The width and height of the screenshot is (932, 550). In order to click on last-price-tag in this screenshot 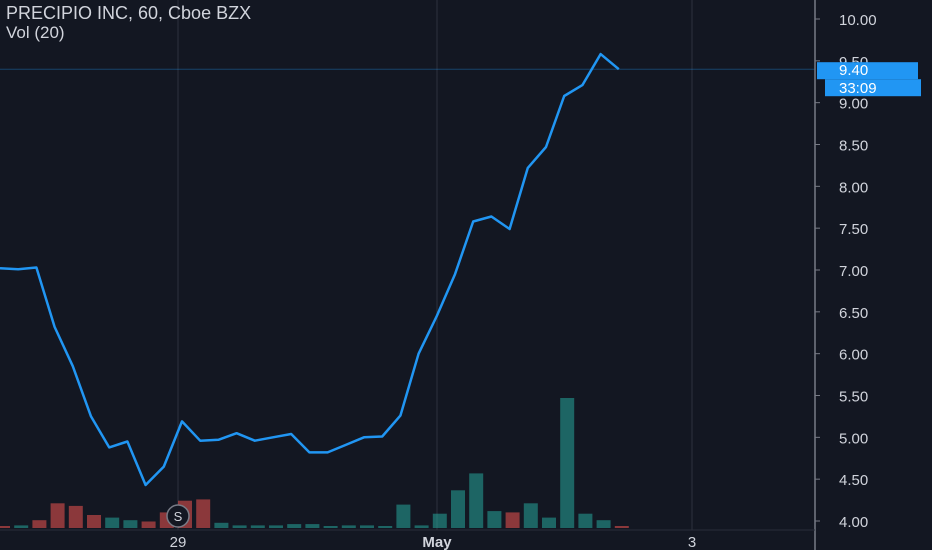, I will do `click(867, 71)`.